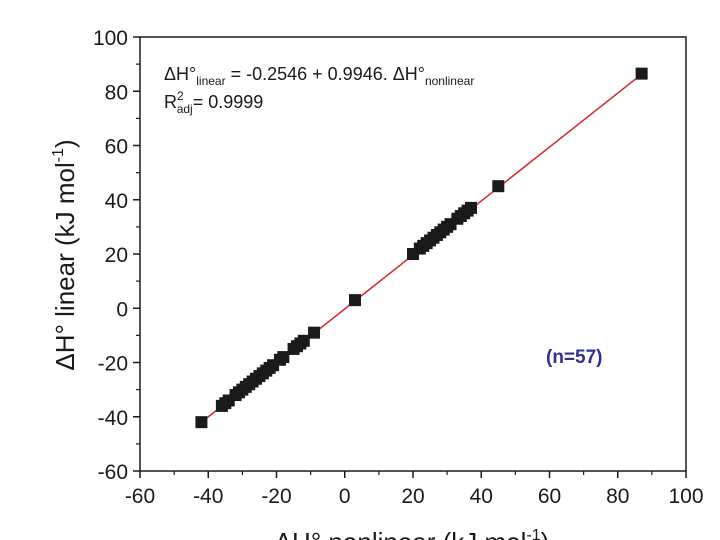  What do you see at coordinates (113, 364) in the screenshot?
I see `y-tick-label: -20` at bounding box center [113, 364].